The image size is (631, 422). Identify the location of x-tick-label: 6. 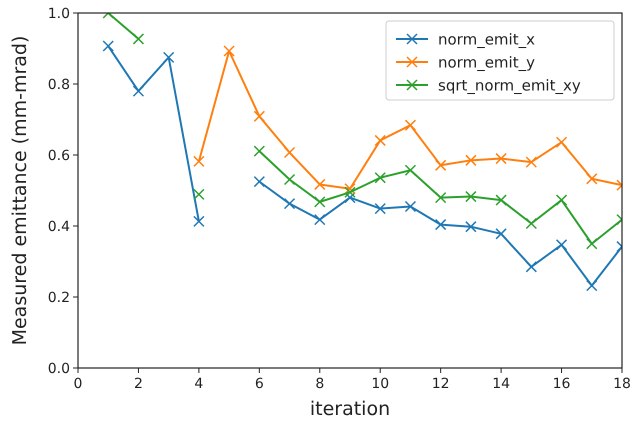
(259, 384).